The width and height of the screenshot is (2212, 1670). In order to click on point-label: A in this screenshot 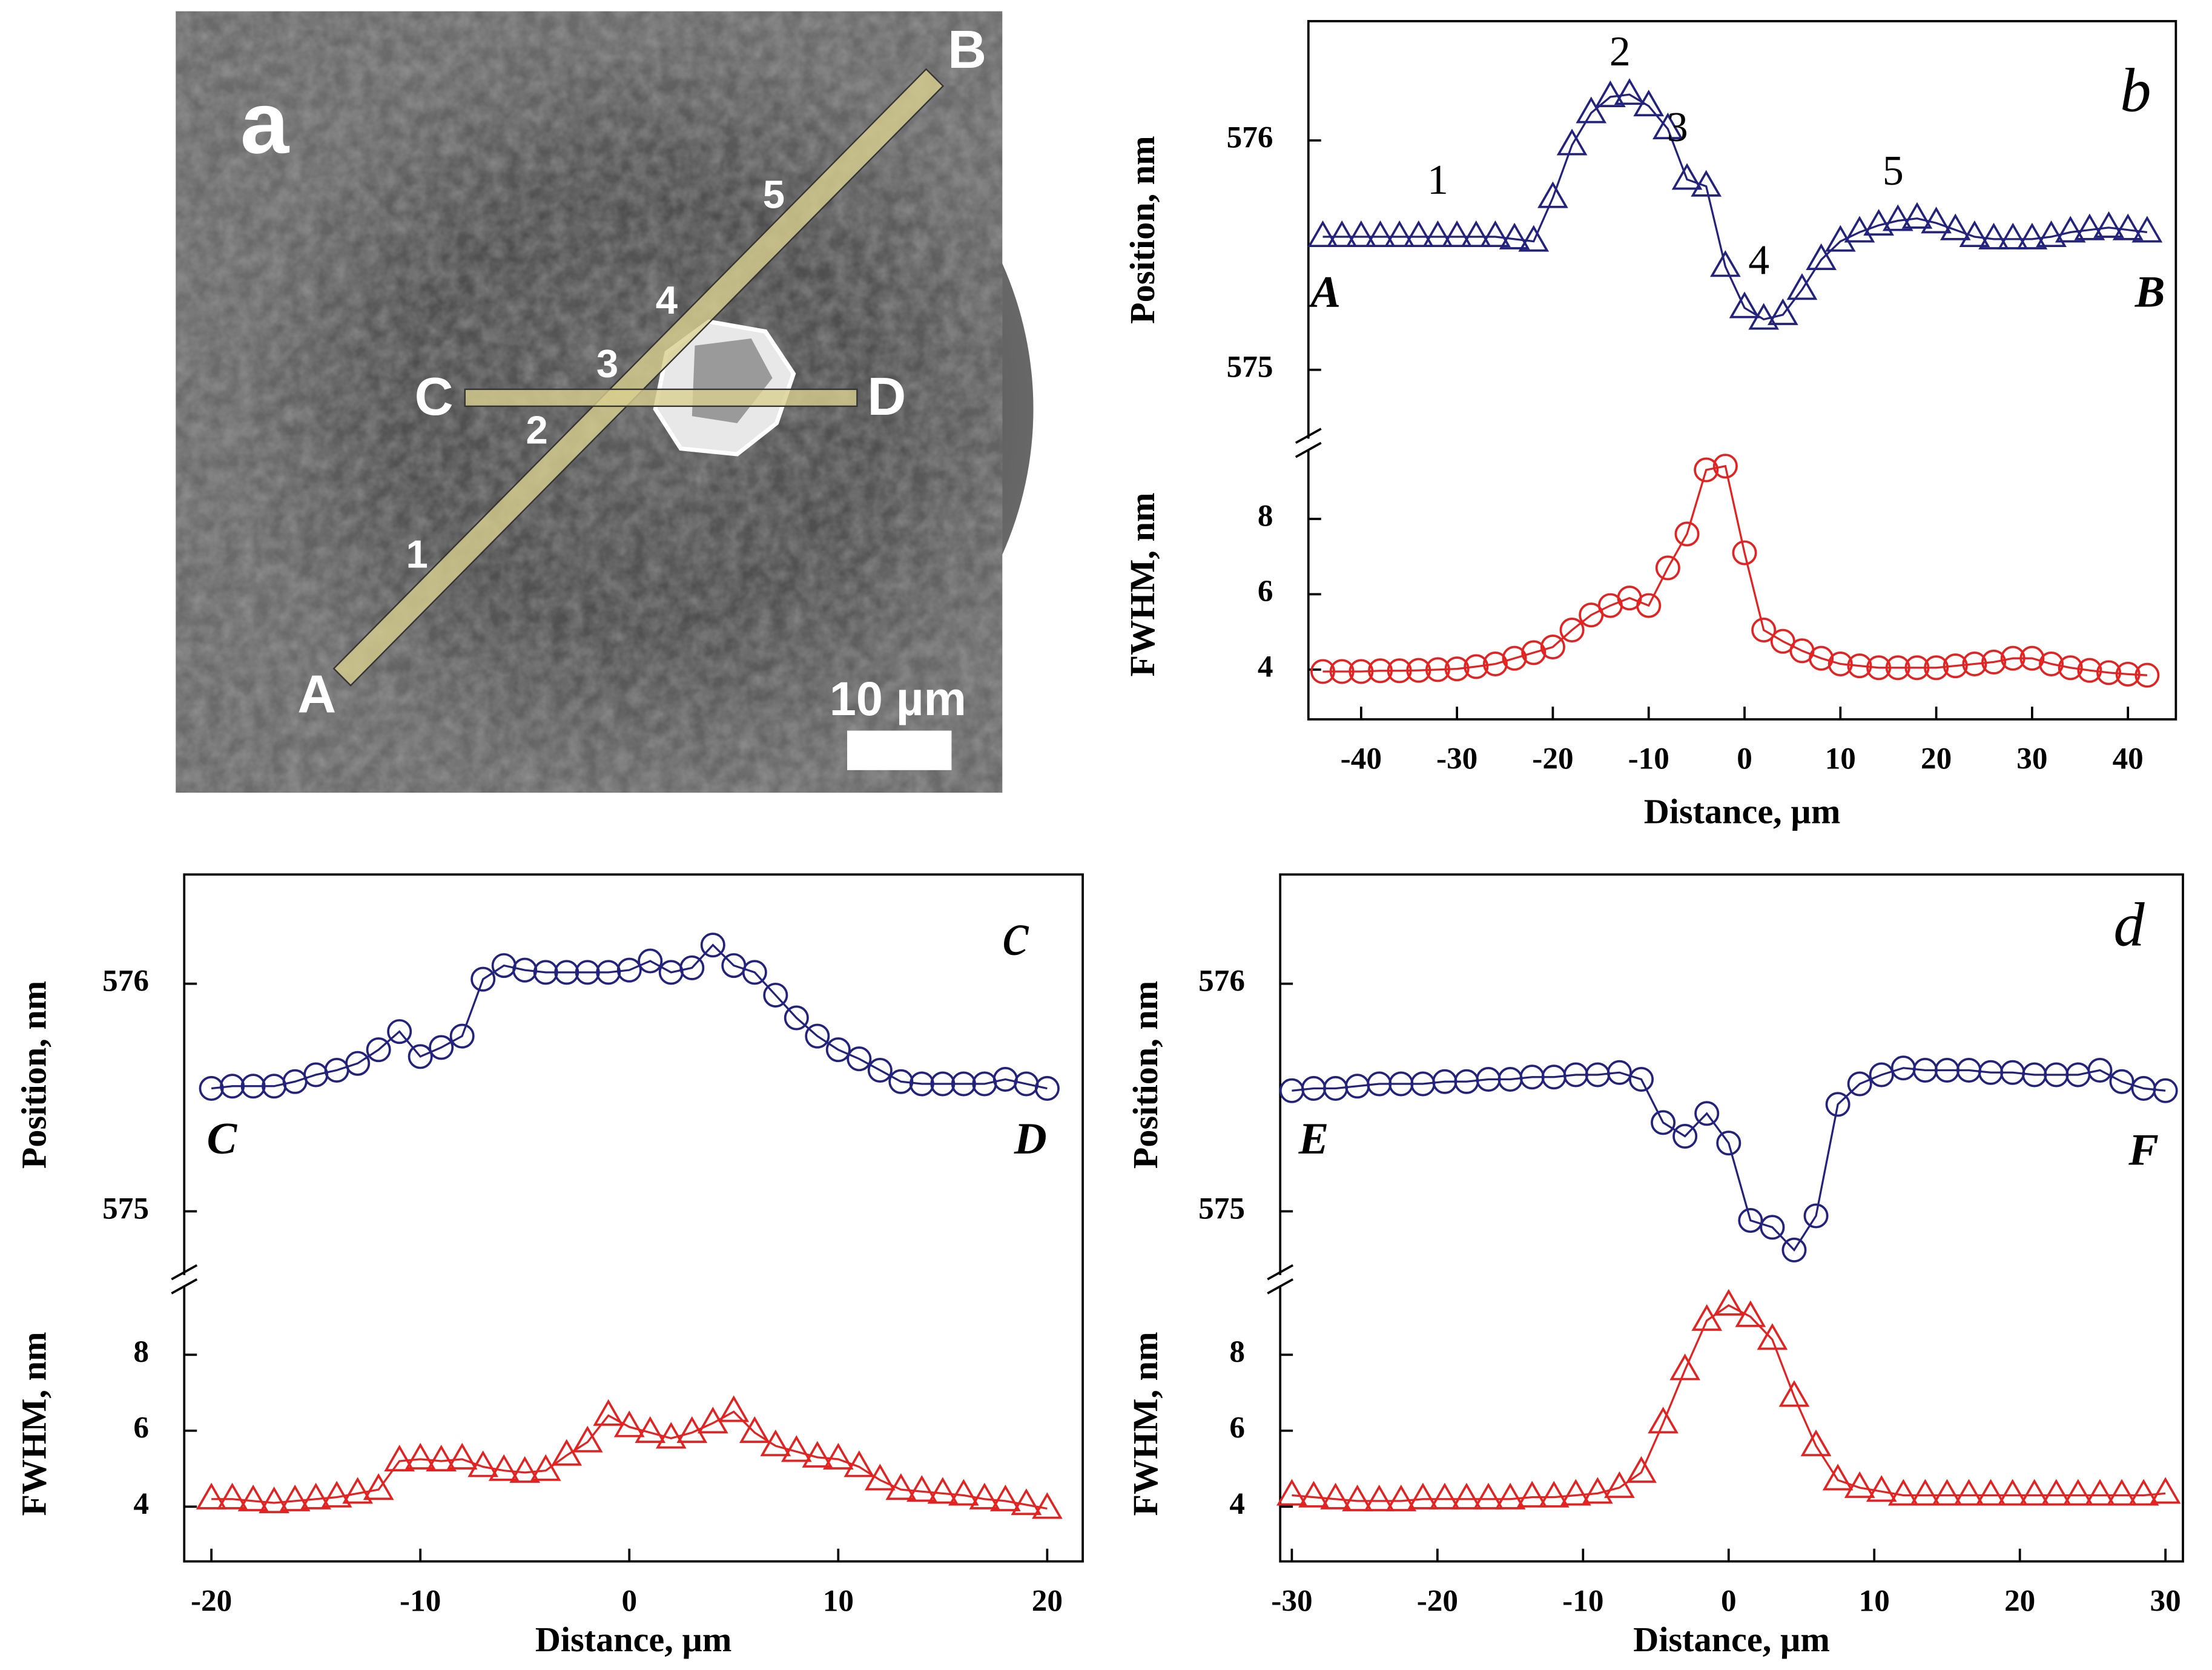, I will do `click(316, 694)`.